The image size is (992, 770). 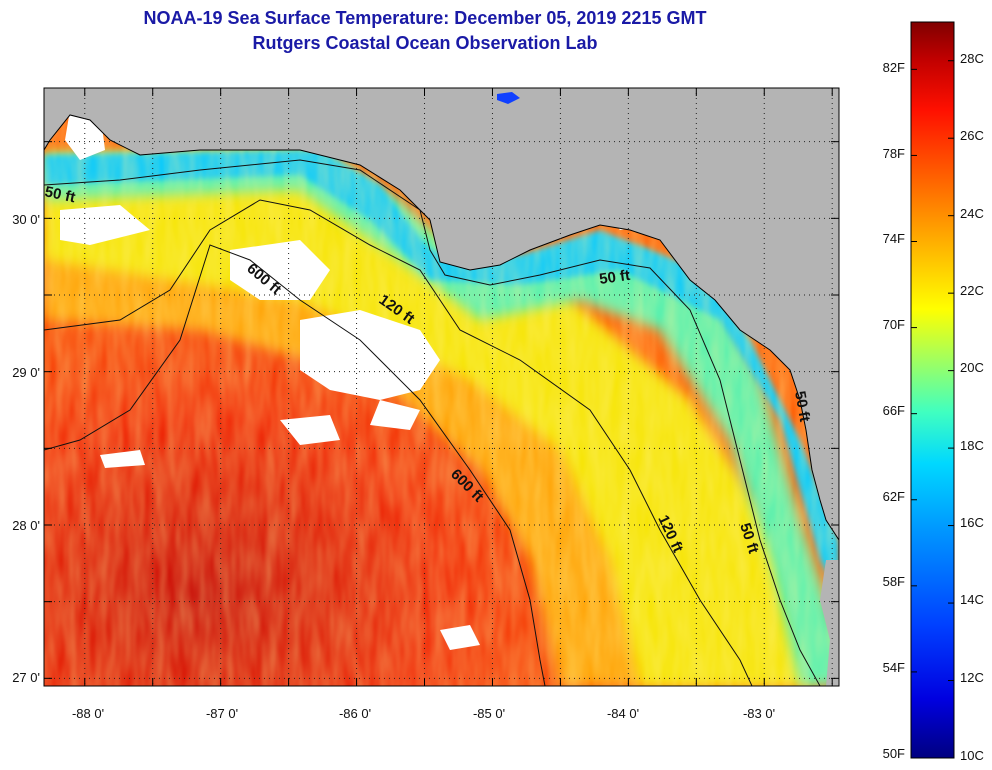 What do you see at coordinates (614, 277) in the screenshot?
I see `contour-label-50ft-east: 50 ft` at bounding box center [614, 277].